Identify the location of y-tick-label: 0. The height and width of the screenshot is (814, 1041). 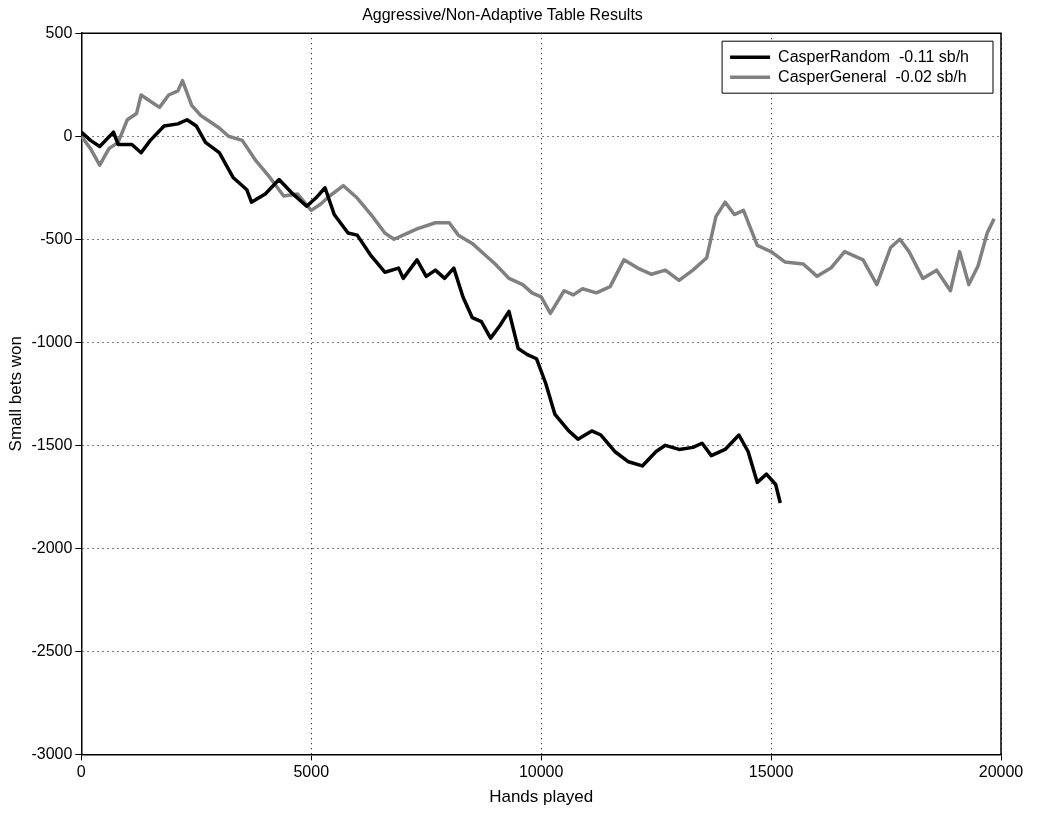
(68, 135).